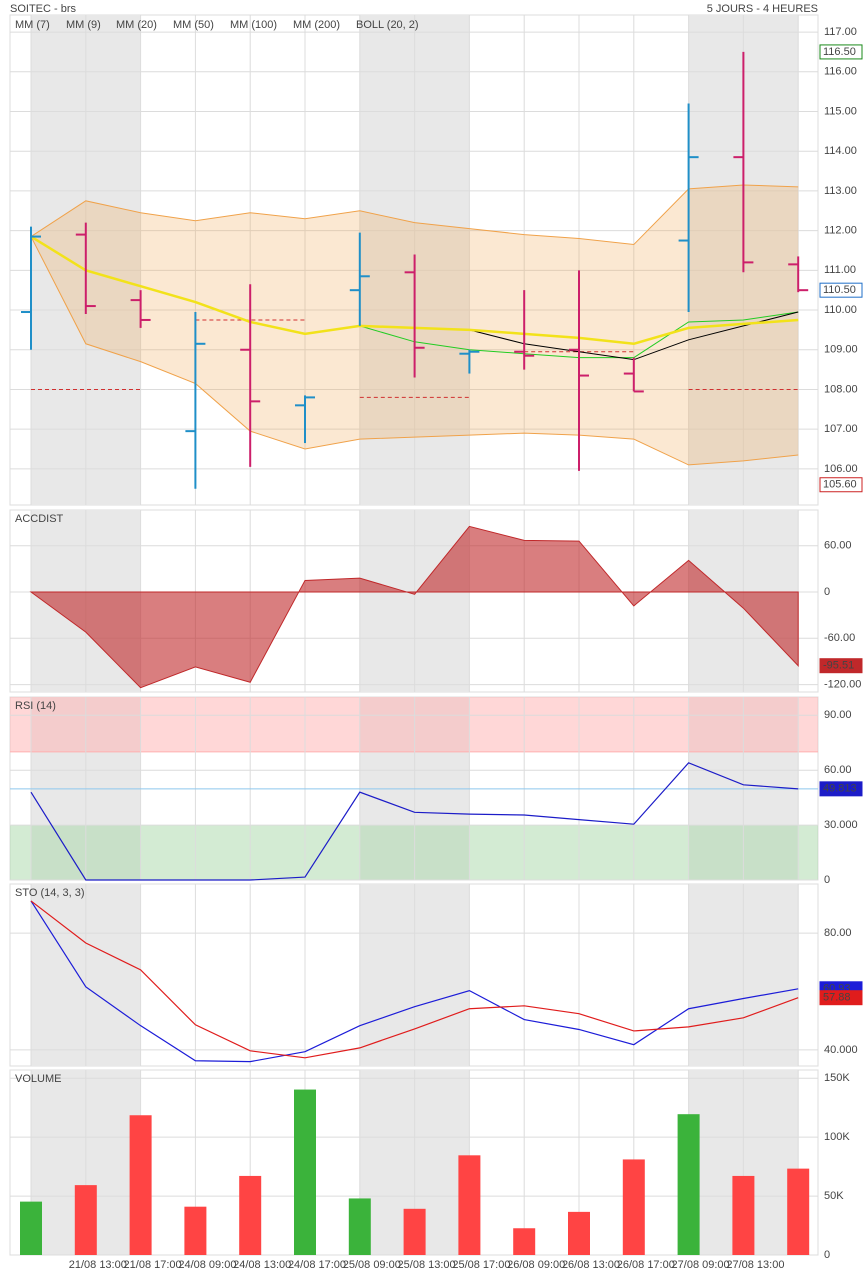 This screenshot has width=864, height=1275. I want to click on x-tick-label: 25/08 13:00, so click(427, 1265).